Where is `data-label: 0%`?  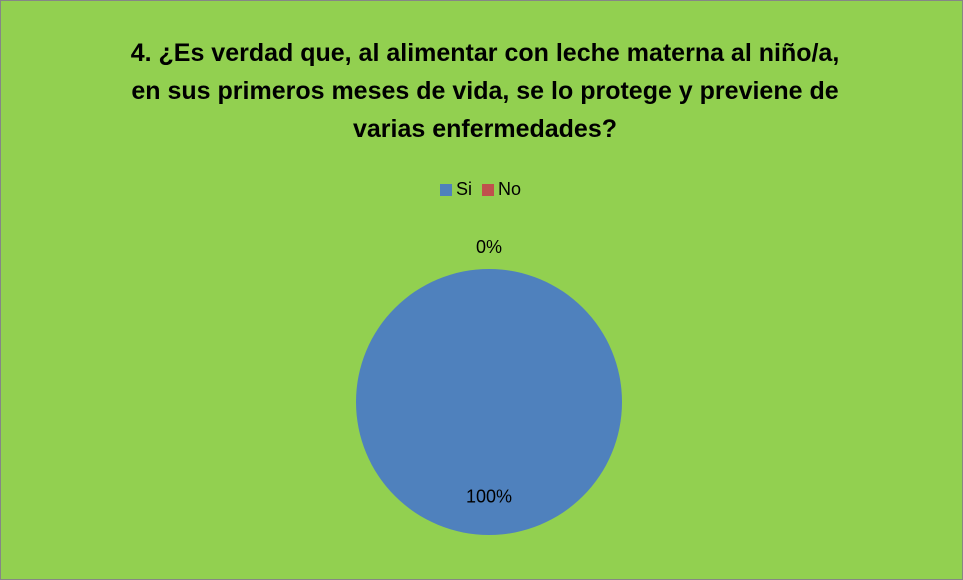 data-label: 0% is located at coordinates (489, 247).